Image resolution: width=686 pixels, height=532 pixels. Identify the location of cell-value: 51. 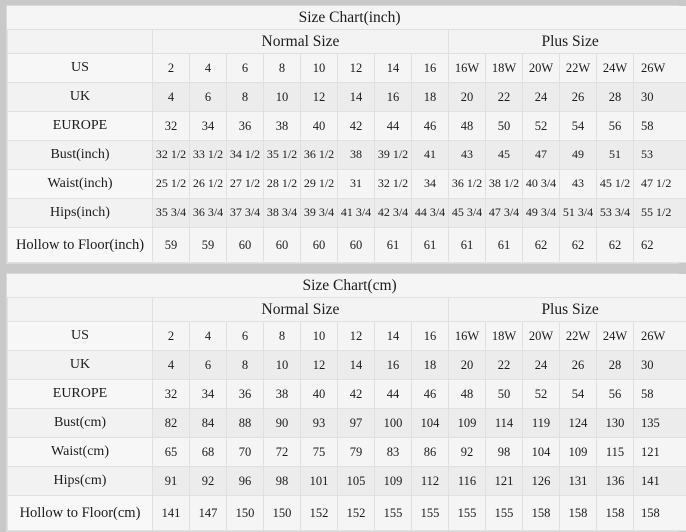
(615, 155).